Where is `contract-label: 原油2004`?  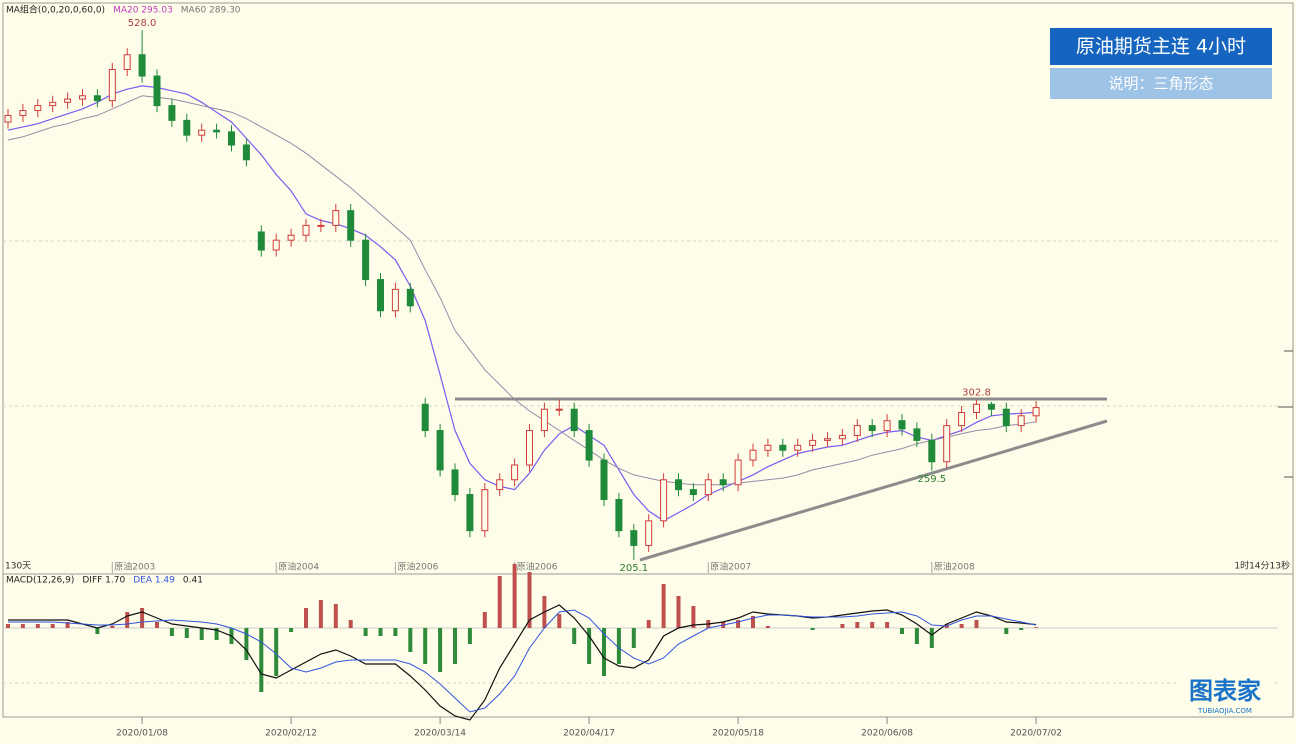
contract-label: 原油2004 is located at coordinates (298, 567).